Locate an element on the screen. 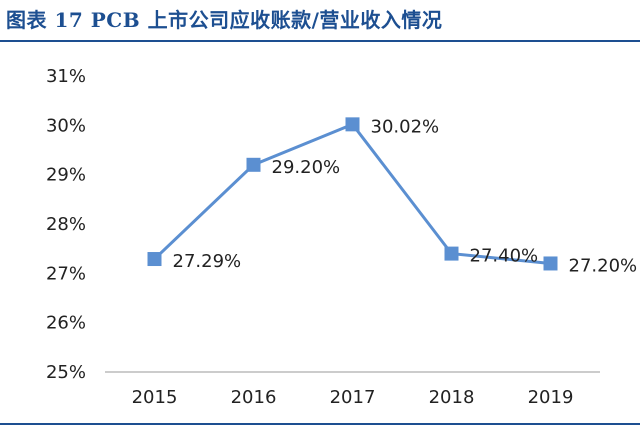 This screenshot has width=640, height=429. y-tick-label: 29% is located at coordinates (66, 175).